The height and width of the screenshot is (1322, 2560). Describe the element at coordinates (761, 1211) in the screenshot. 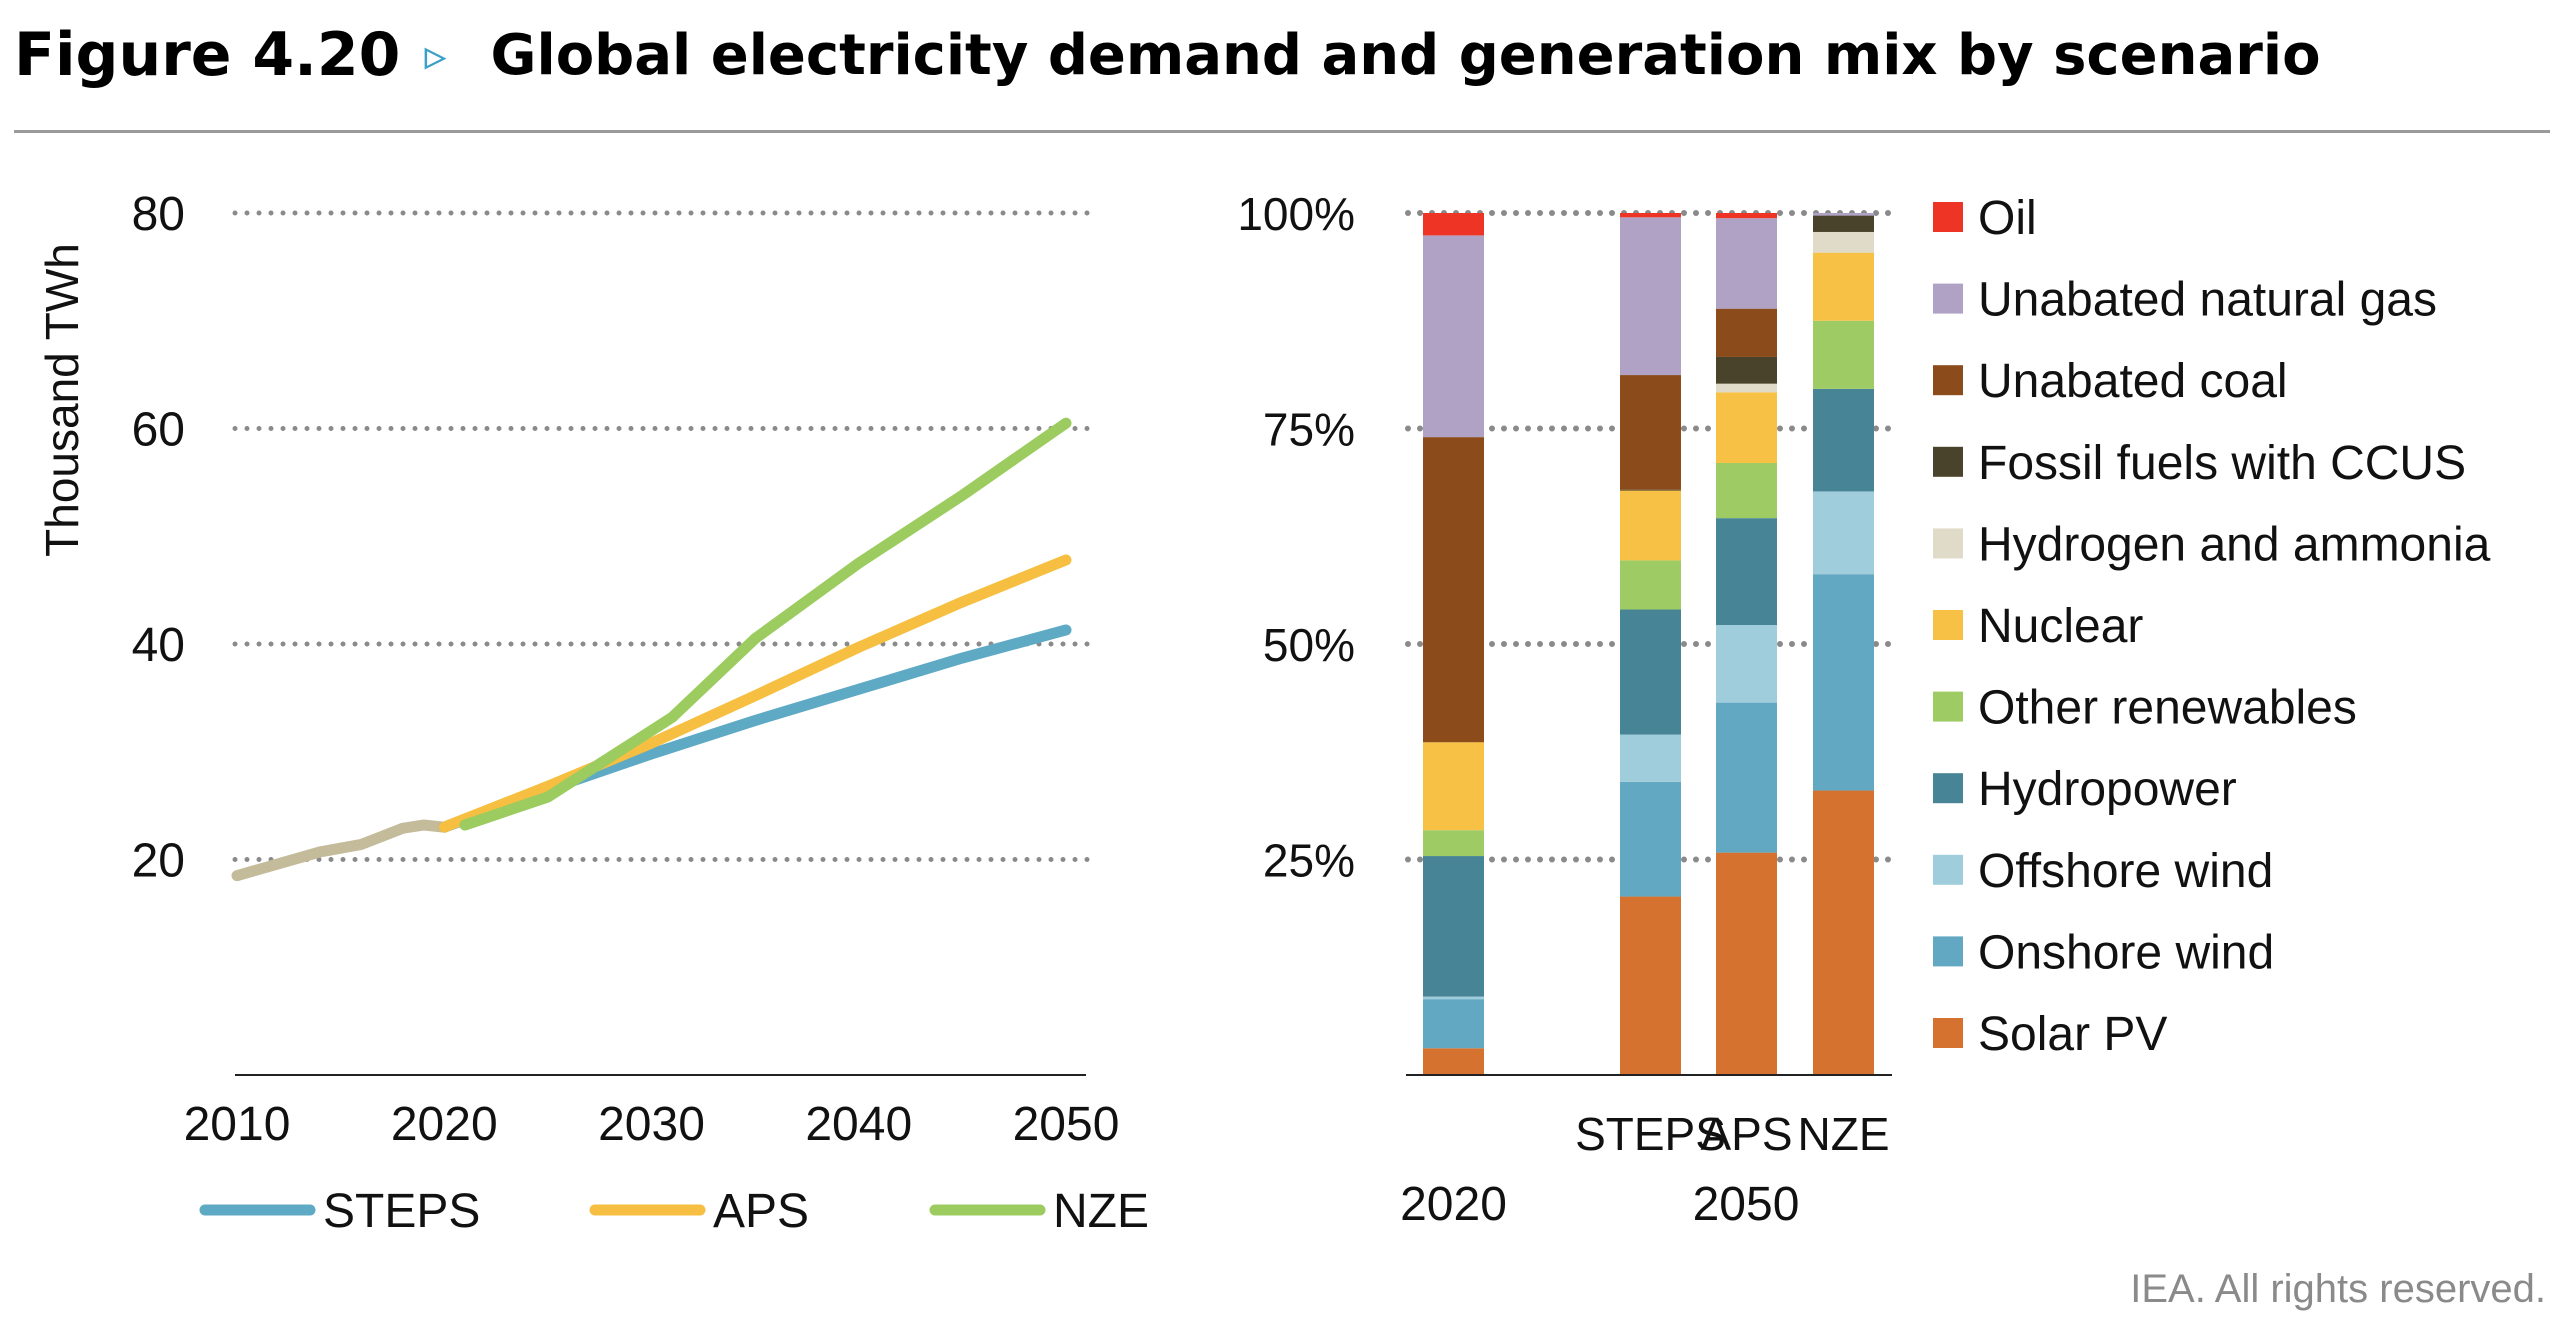

I see `legend-label-aps: APS` at that location.